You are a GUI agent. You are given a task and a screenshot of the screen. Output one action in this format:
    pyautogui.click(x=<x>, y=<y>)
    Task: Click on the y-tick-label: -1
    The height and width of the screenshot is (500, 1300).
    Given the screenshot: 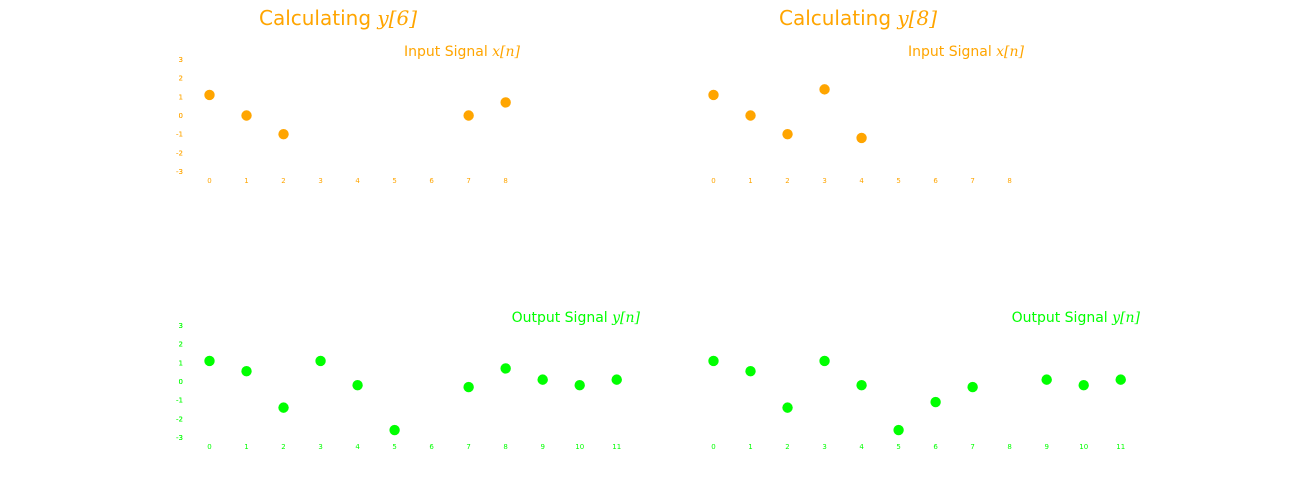 What is the action you would take?
    pyautogui.click(x=179, y=135)
    